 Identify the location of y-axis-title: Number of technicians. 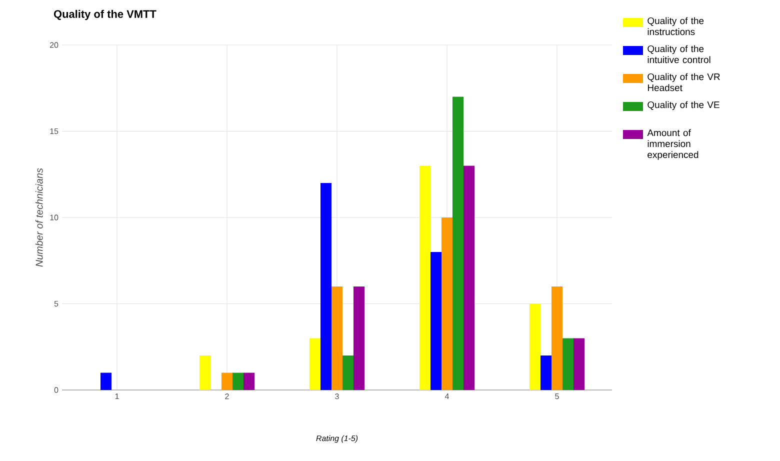
(39, 217).